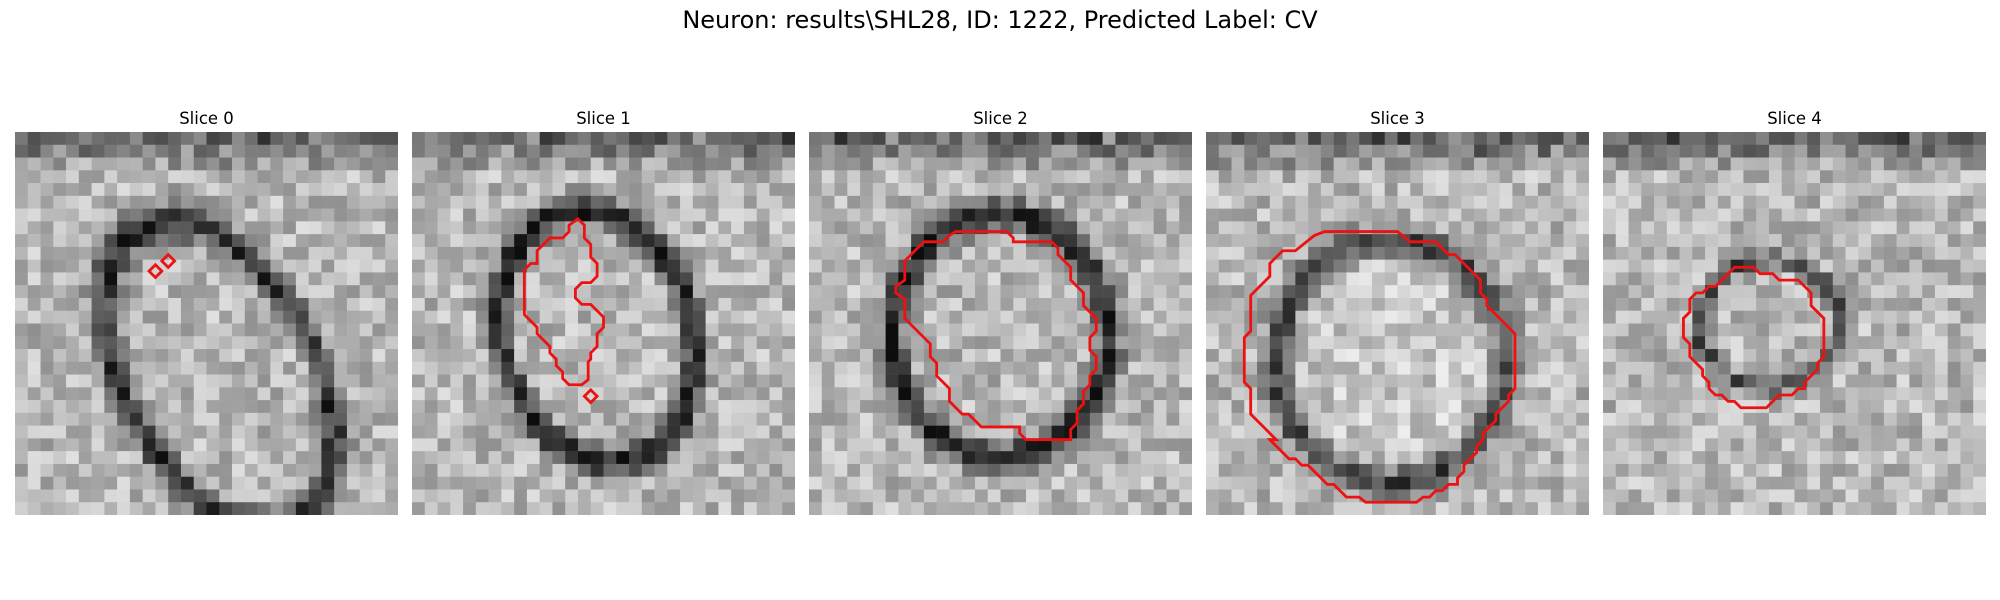 The width and height of the screenshot is (2000, 600). I want to click on slice-panel-0: Slice 0, so click(206, 310).